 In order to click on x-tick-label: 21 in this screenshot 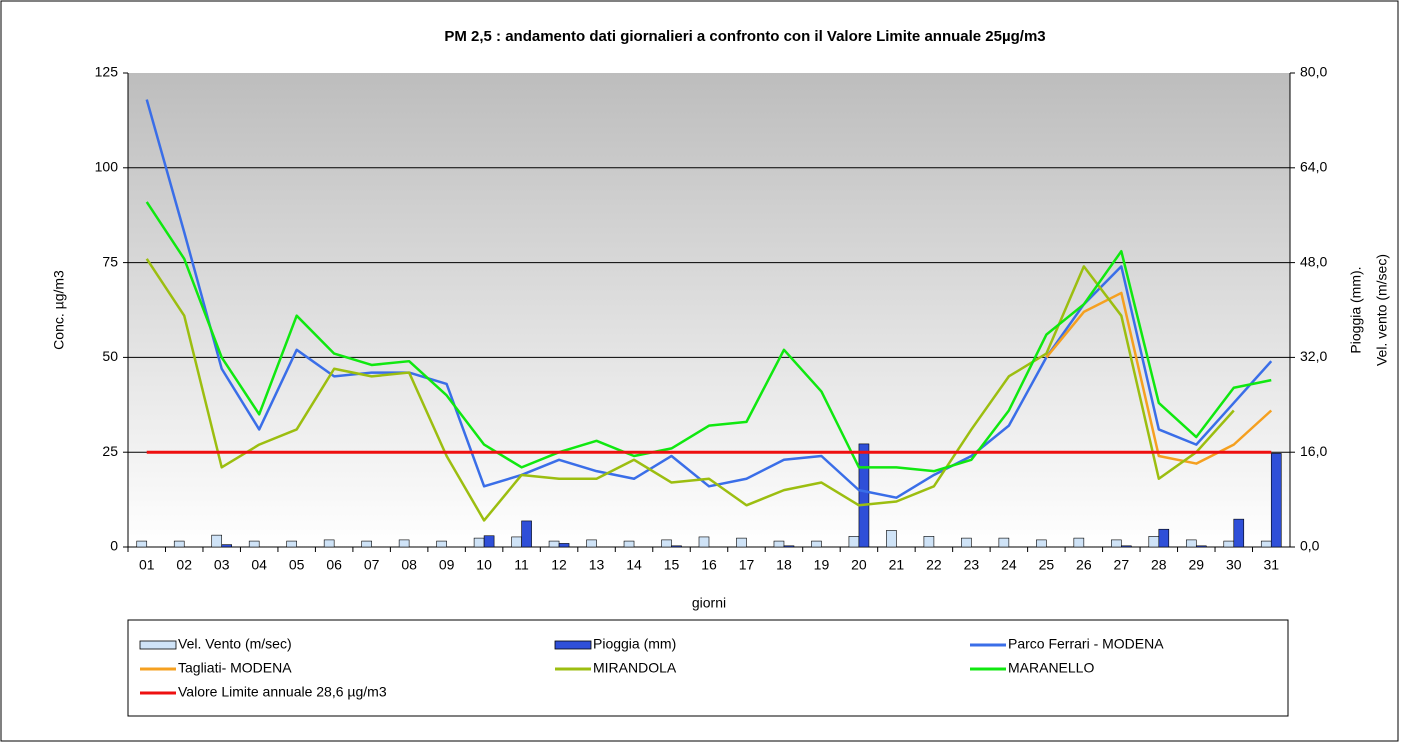, I will do `click(897, 565)`.